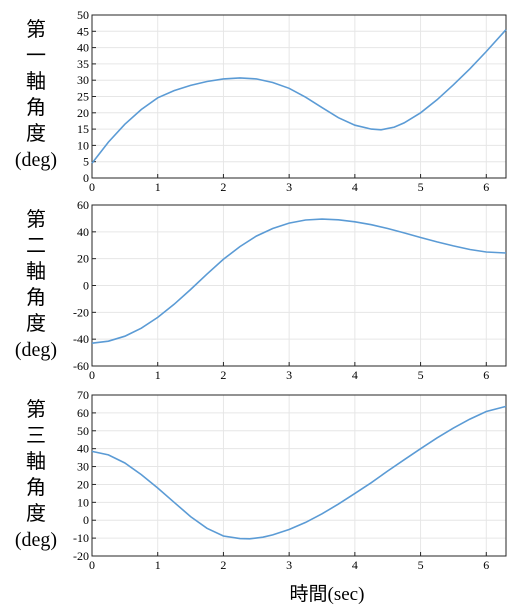  Describe the element at coordinates (83, 31) in the screenshot. I see `y-tick-label: 45` at that location.